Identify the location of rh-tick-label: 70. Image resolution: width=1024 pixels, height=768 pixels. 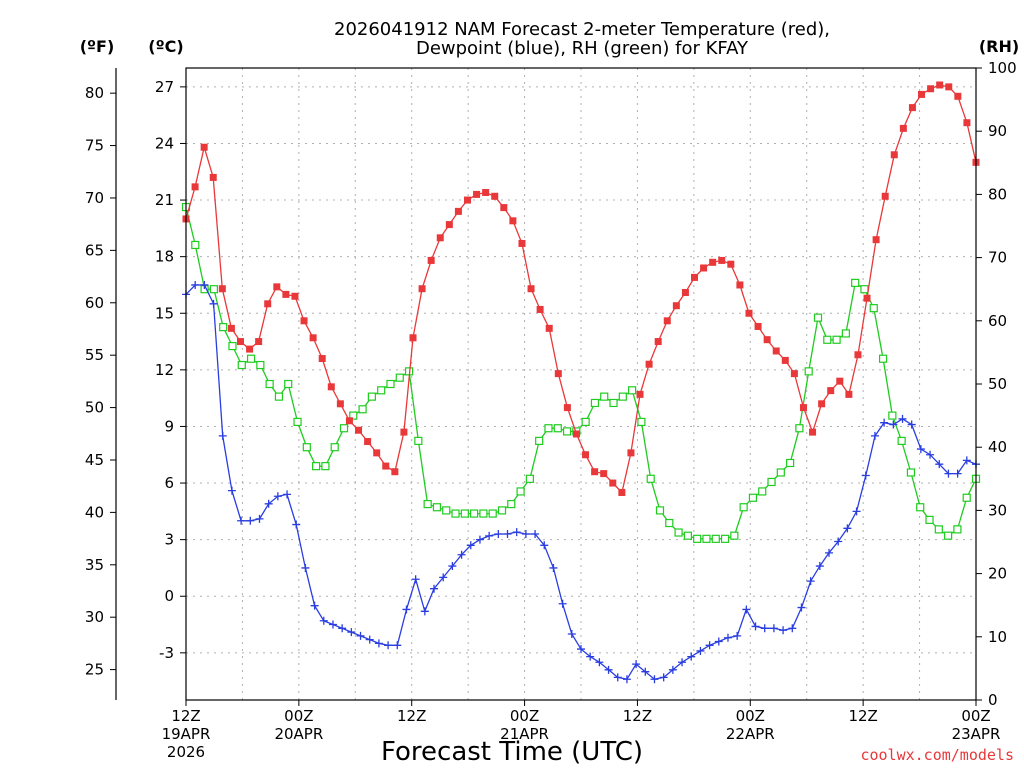
(997, 258).